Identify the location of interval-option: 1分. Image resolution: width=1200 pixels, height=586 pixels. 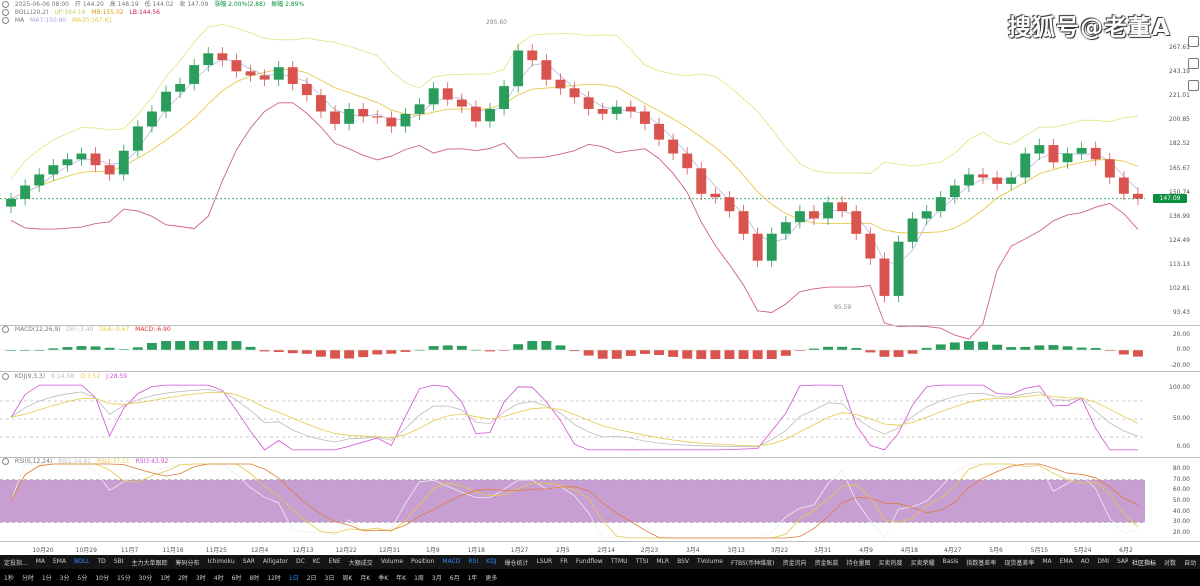
(46, 578).